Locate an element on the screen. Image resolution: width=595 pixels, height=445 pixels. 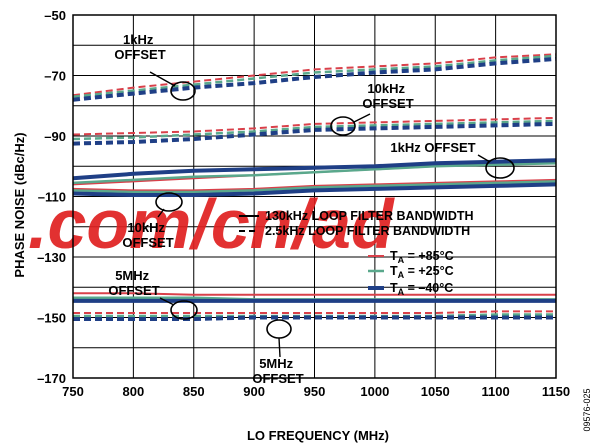
annotation-5mhz-left: 5MHz OFFSET is located at coordinates (133, 283).